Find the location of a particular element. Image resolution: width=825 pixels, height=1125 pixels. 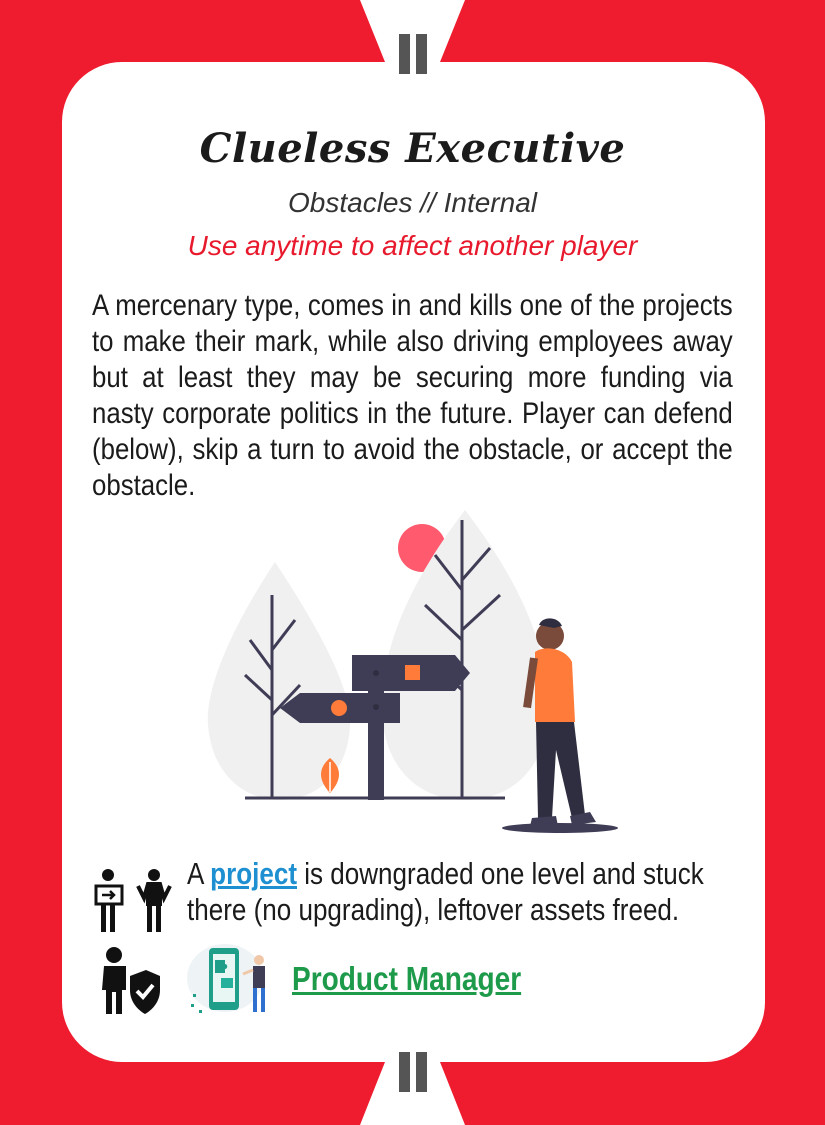

puzzle-phone-illustration is located at coordinates (226, 978).